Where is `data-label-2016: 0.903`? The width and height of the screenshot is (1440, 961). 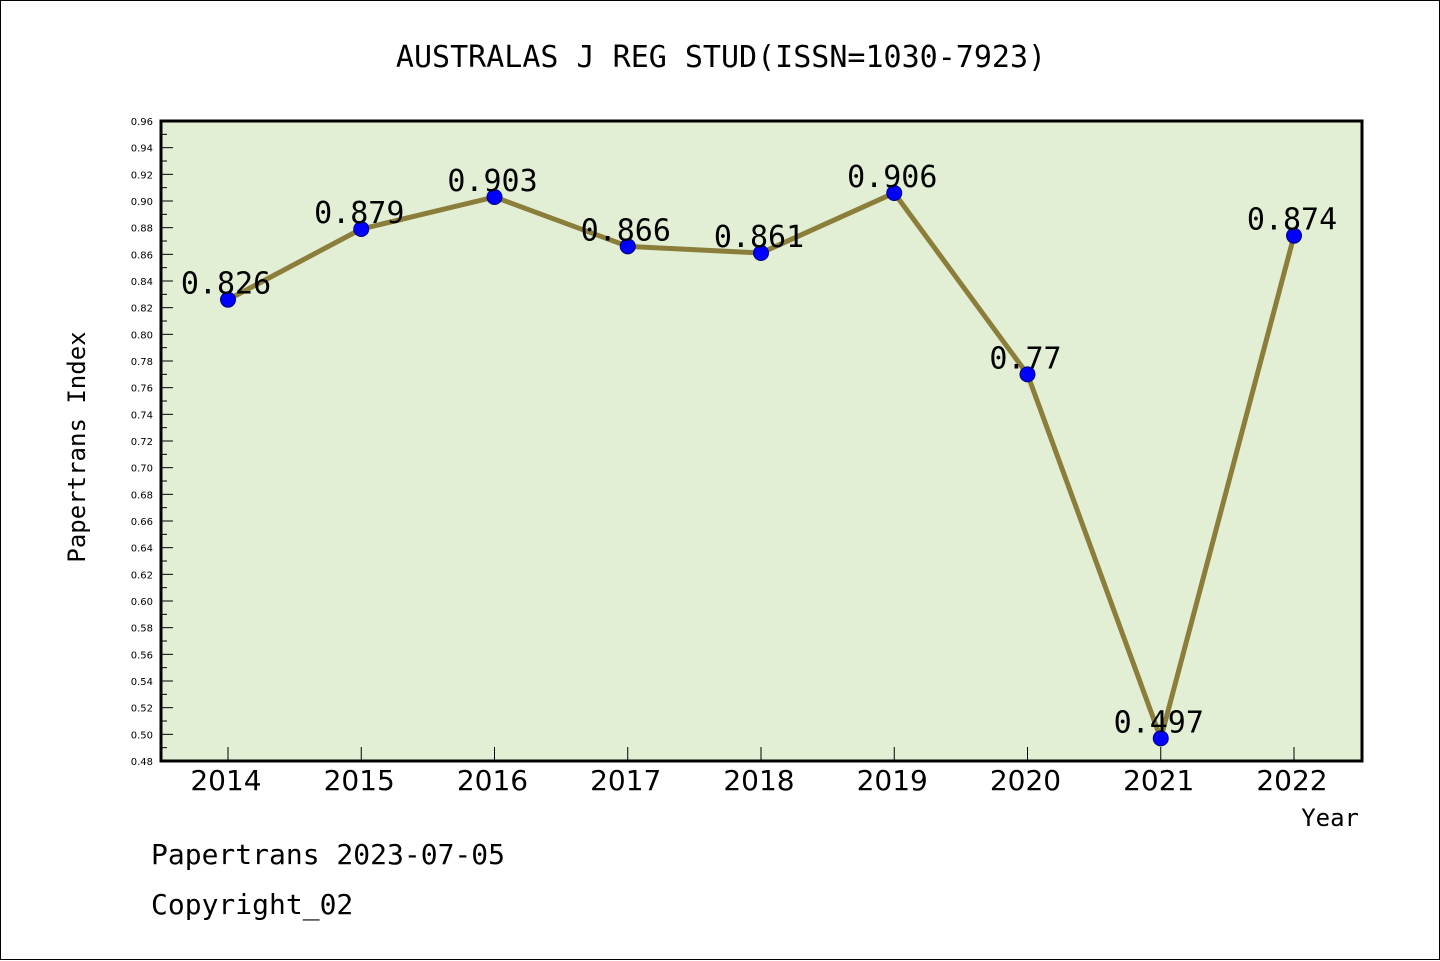 data-label-2016: 0.903 is located at coordinates (492, 181).